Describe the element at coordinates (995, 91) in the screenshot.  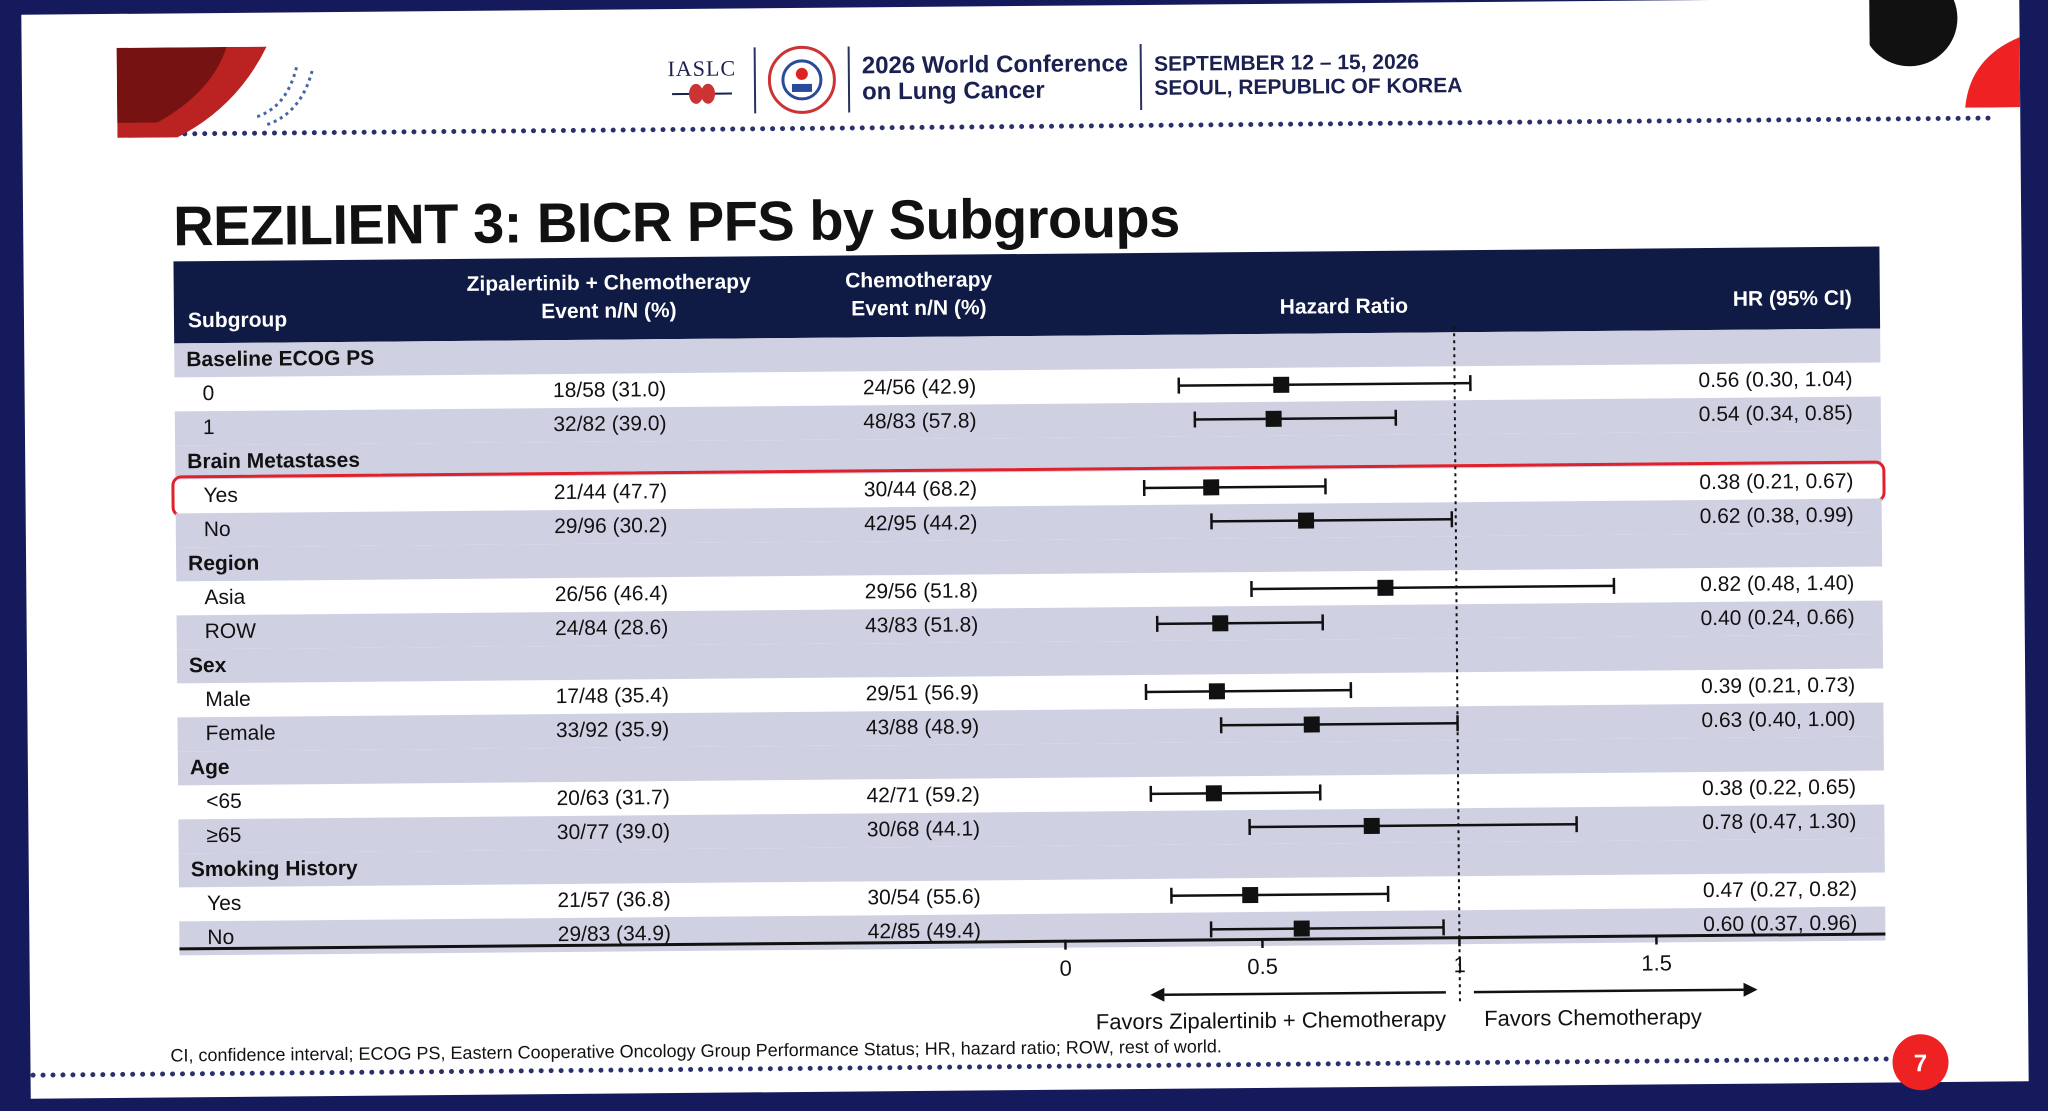
I see `conference-line2: on Lung Cancer` at that location.